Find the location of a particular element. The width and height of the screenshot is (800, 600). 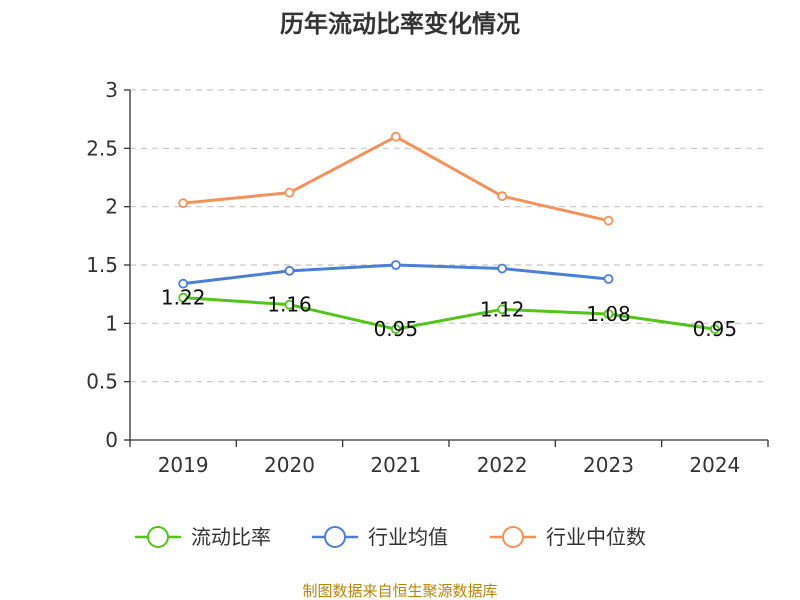

y-tick-label-0: 0 is located at coordinates (111, 440).